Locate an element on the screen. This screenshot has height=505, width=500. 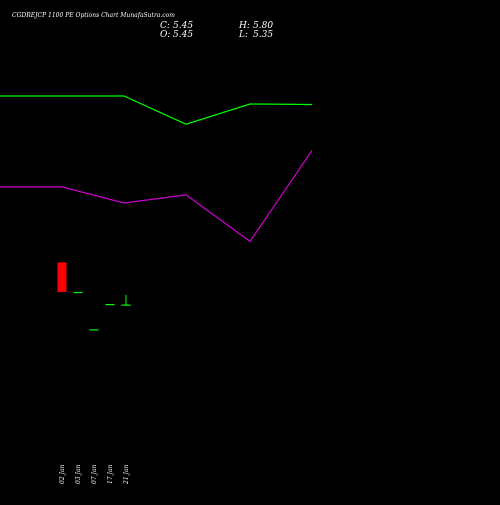
candles is located at coordinates (94, 296).